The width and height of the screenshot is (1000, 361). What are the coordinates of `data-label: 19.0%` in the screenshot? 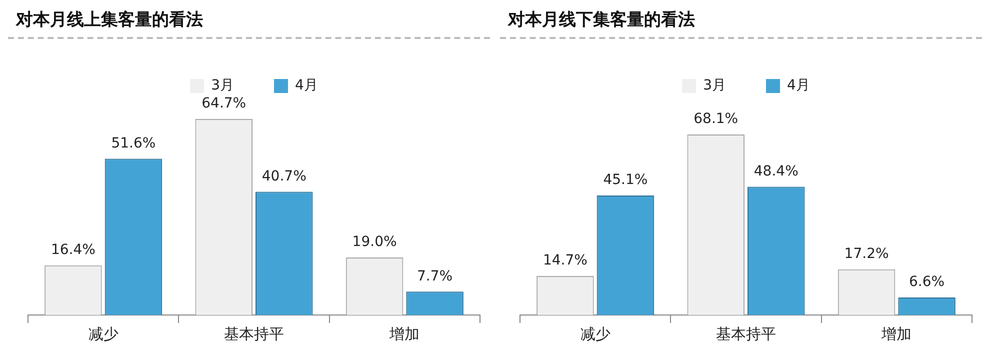 It's located at (374, 242).